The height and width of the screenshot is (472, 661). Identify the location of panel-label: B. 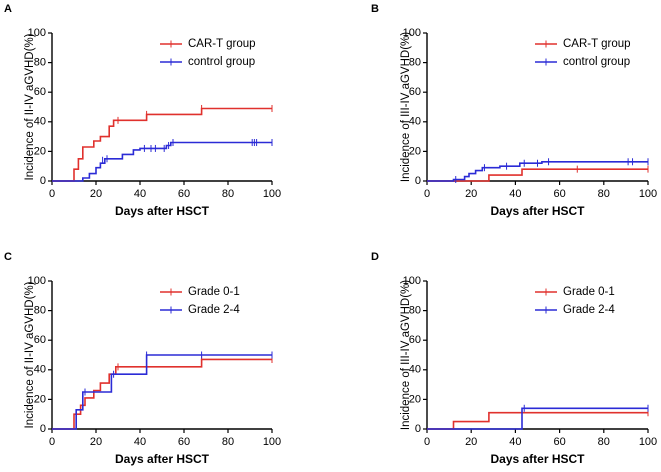
(375, 9).